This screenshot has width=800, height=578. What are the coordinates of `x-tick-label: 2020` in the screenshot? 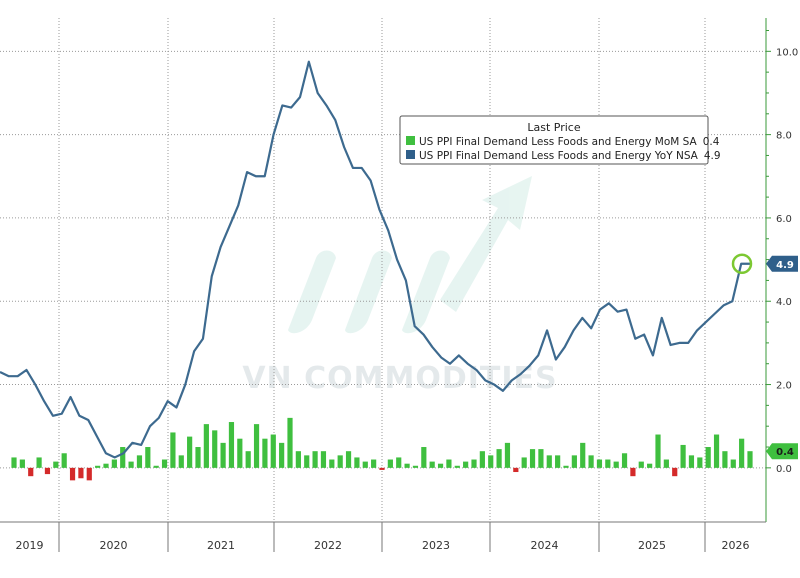 It's located at (114, 545).